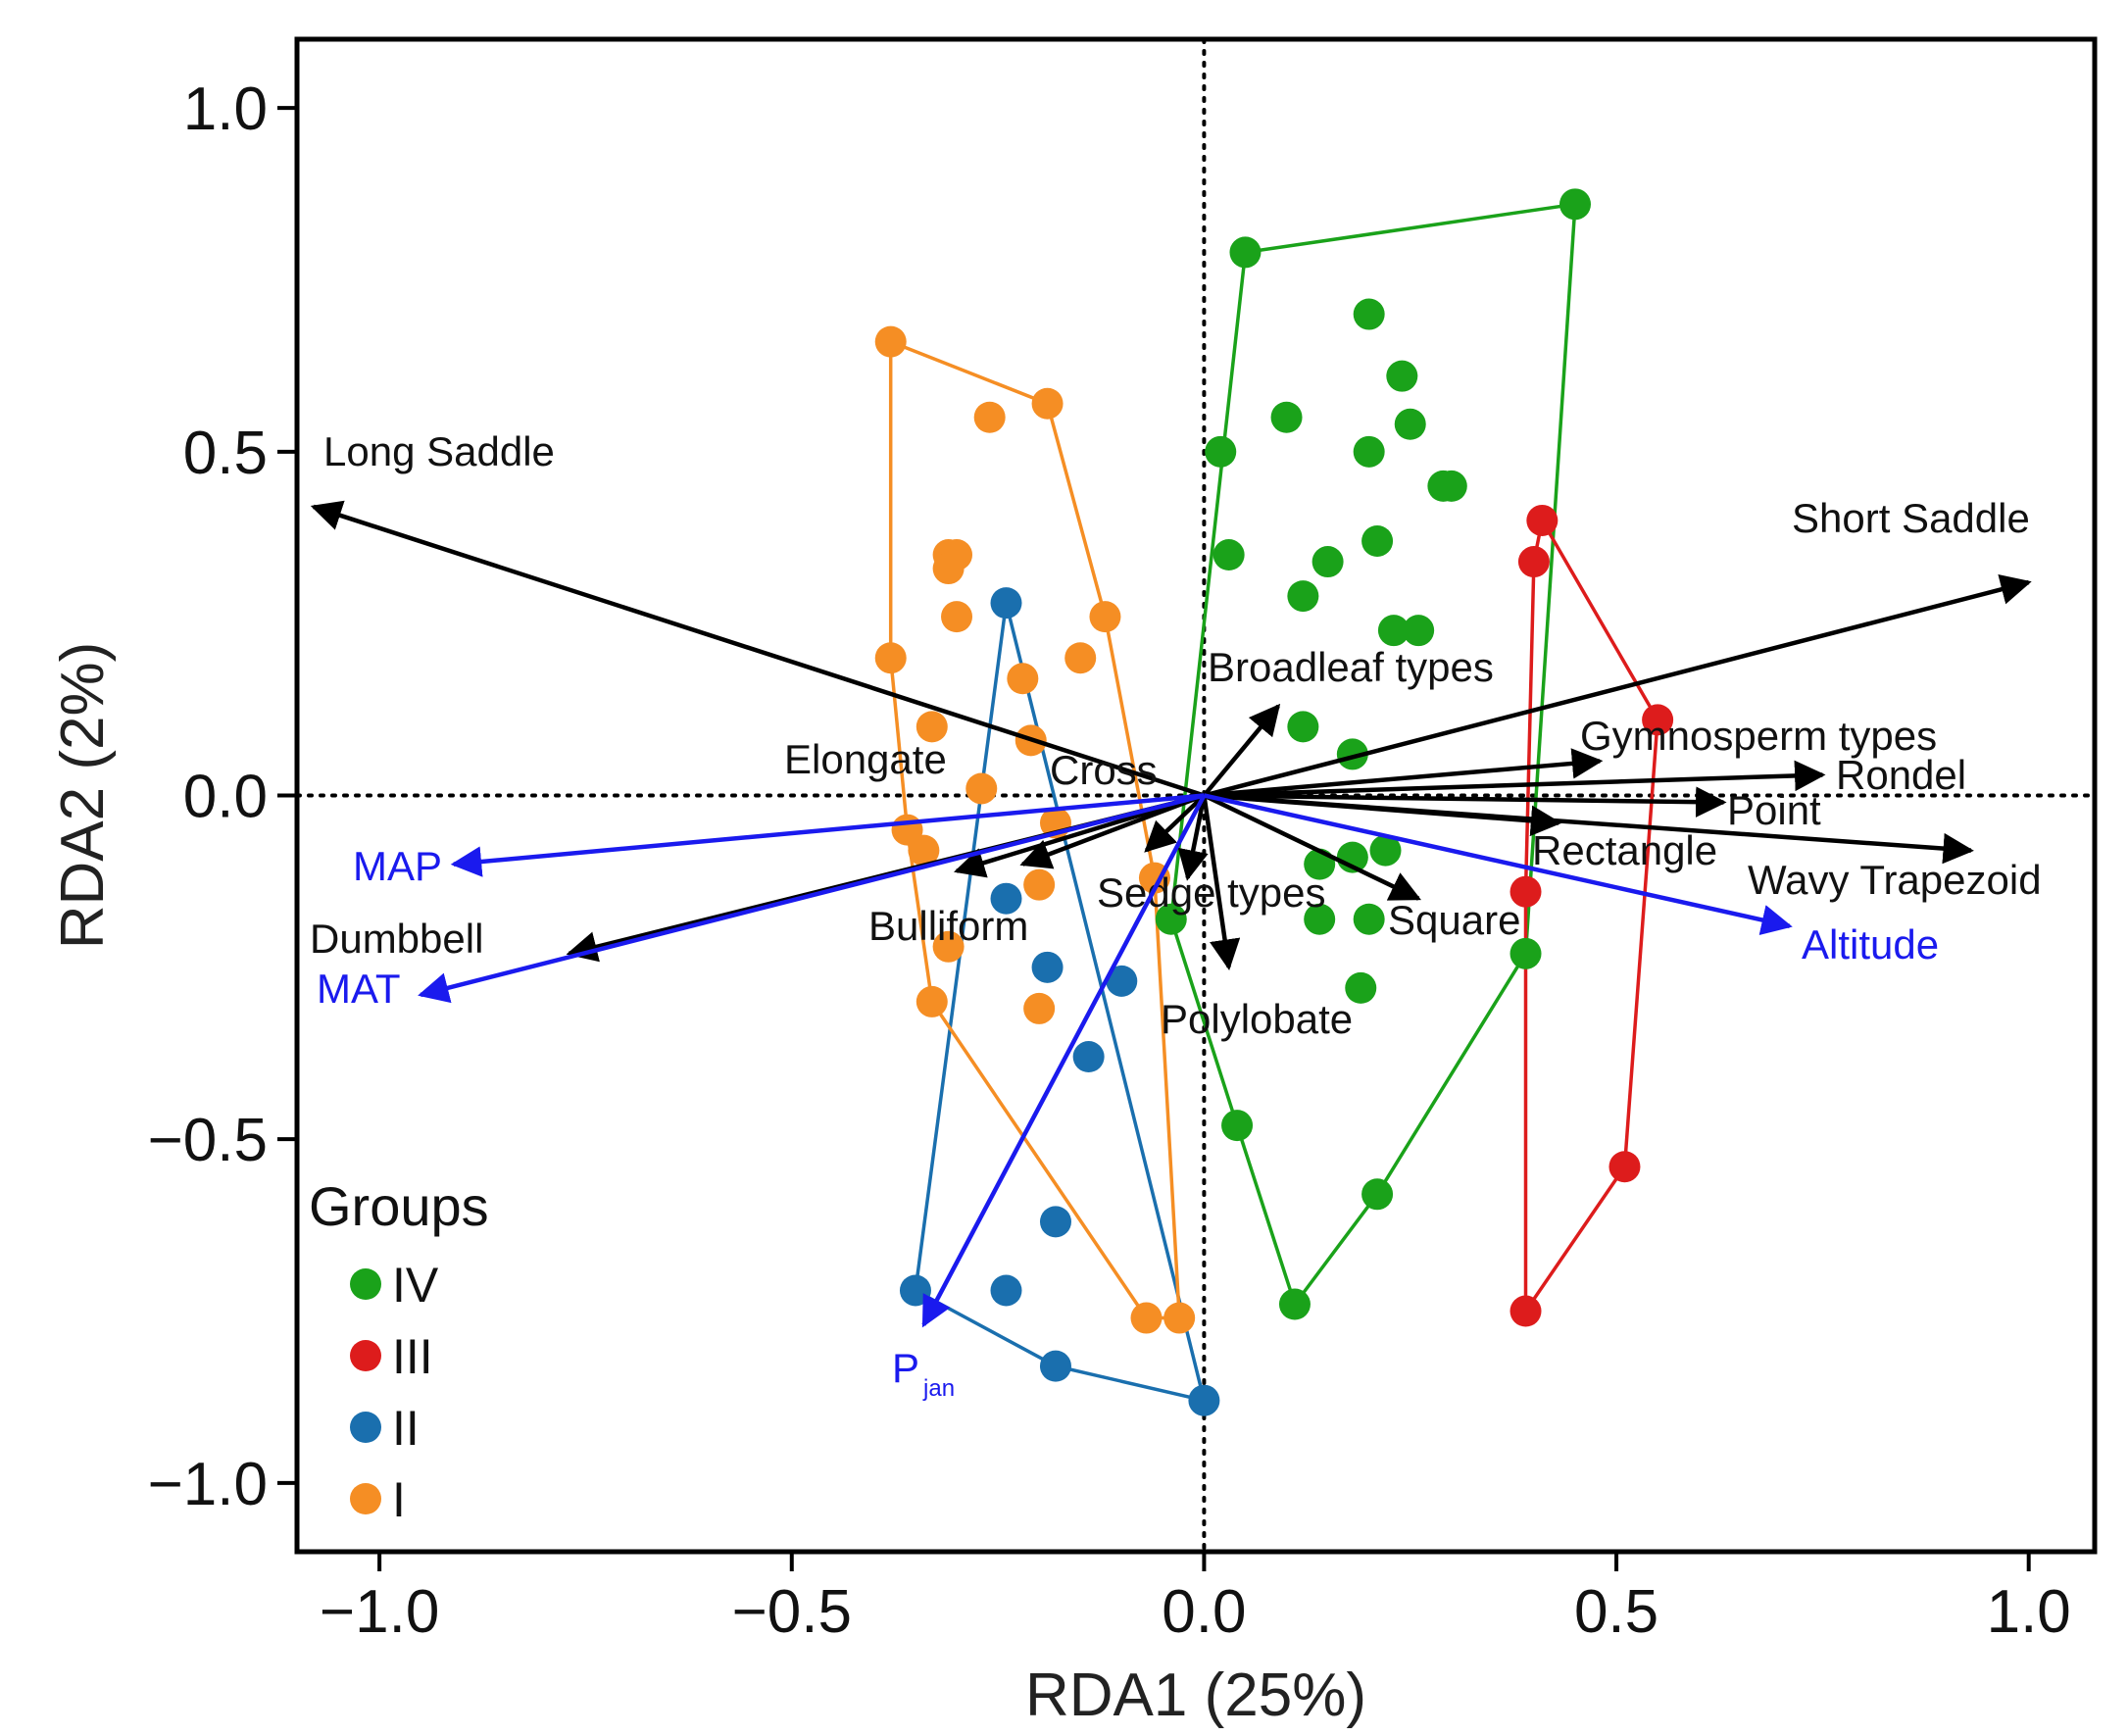 Image resolution: width=2128 pixels, height=1736 pixels. I want to click on label-sedge-types: Sedge types, so click(1211, 893).